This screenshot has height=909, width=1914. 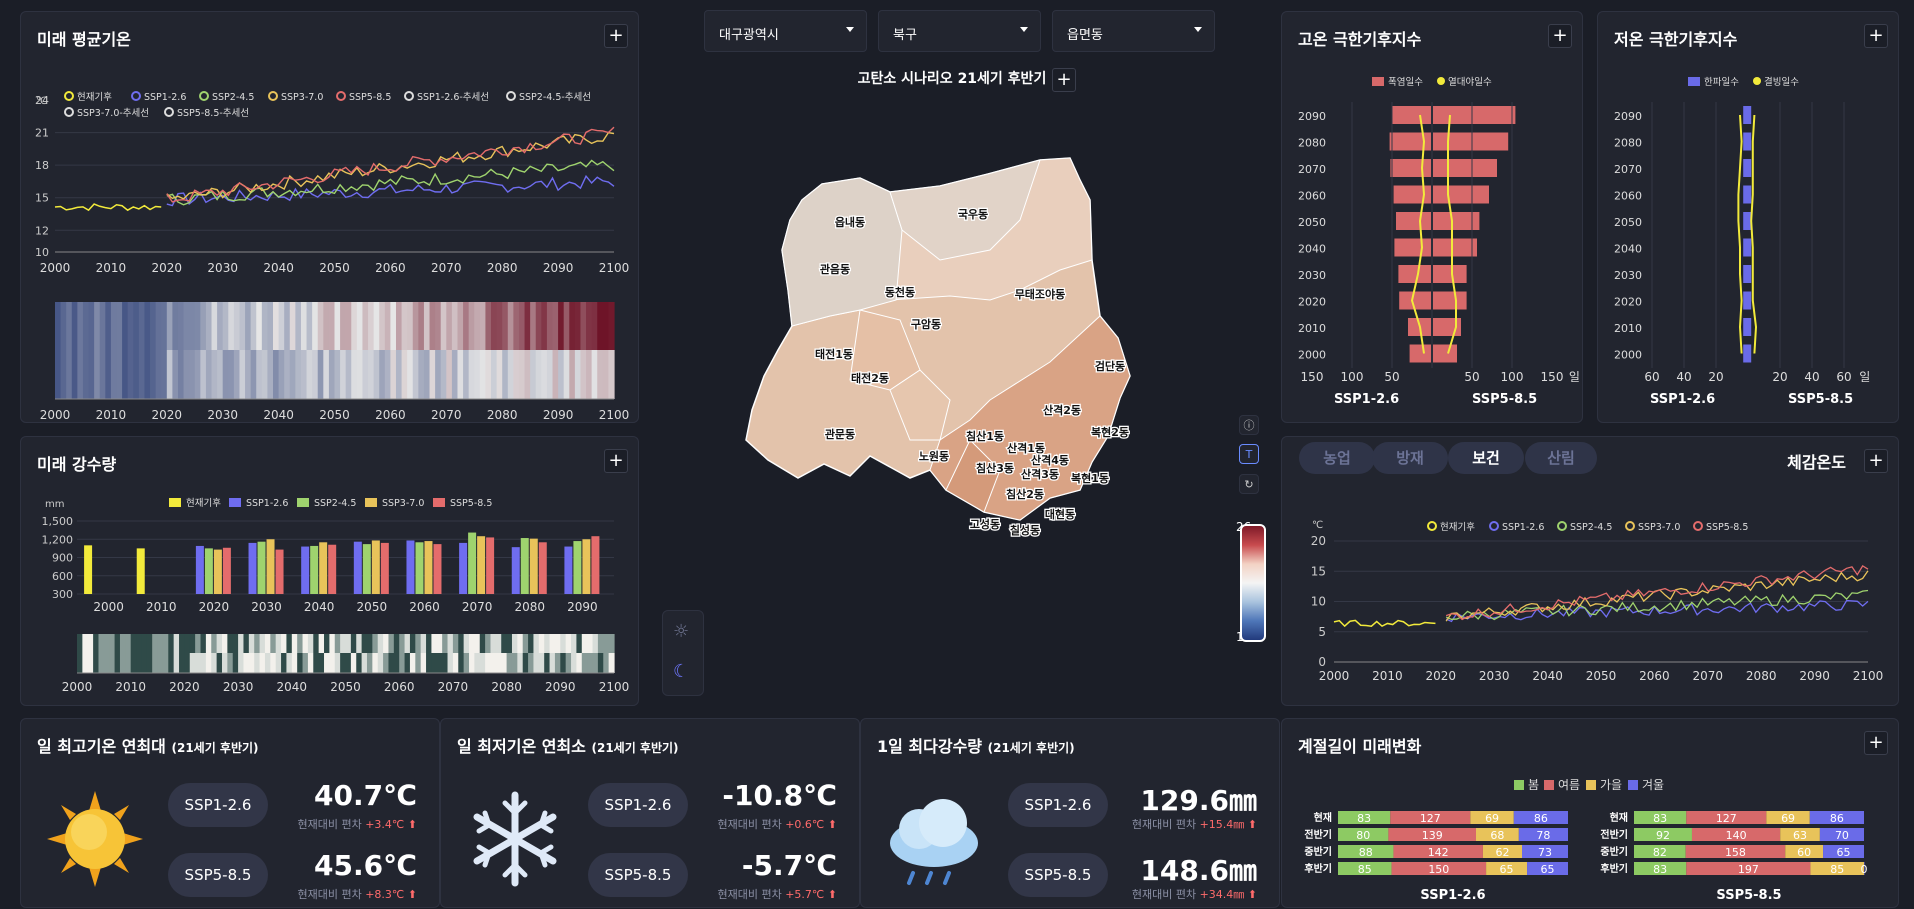 I want to click on dong-label: 관문동, so click(x=840, y=434).